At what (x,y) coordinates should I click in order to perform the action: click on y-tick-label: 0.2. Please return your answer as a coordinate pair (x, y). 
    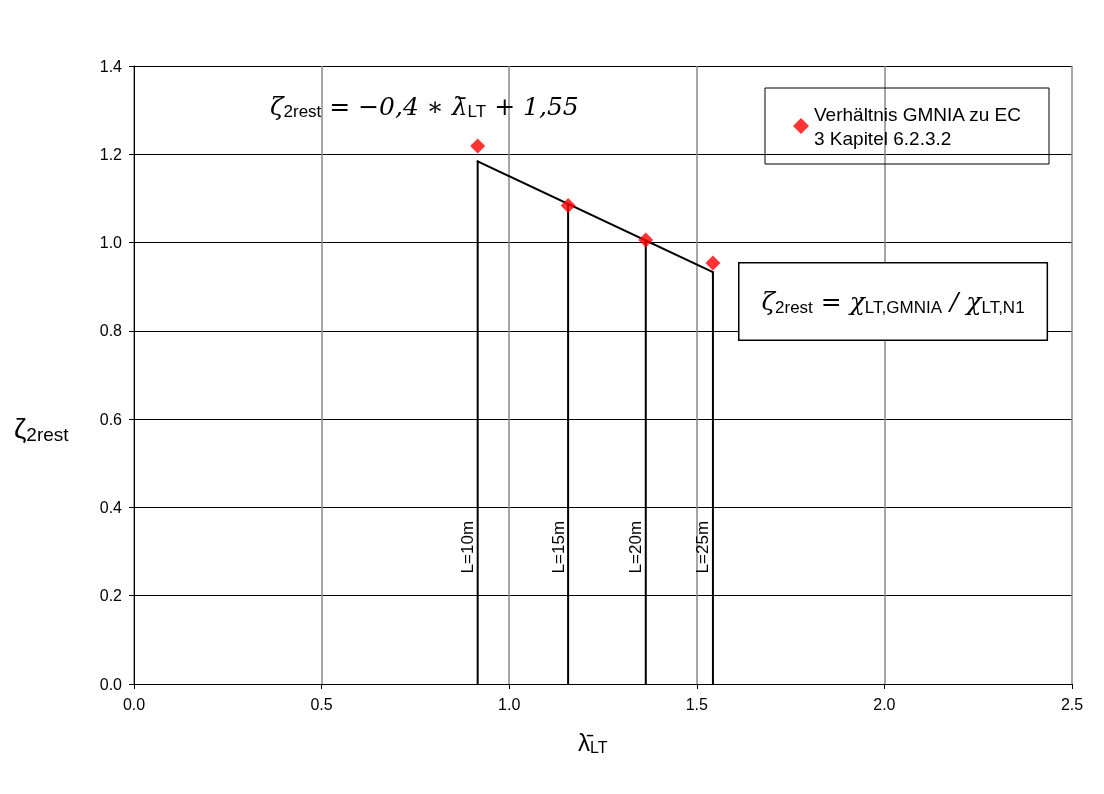
    Looking at the image, I should click on (111, 596).